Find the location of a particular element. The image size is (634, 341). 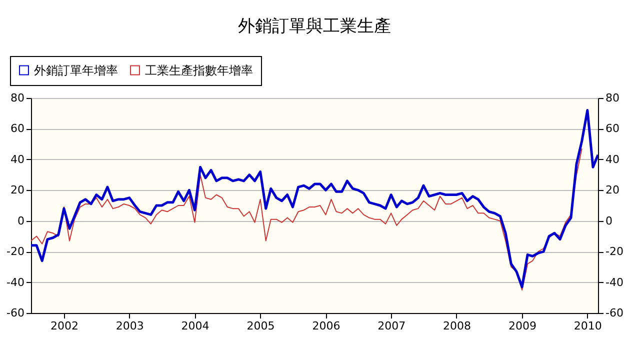

chart-title: 外銷訂單與工業生產 is located at coordinates (314, 26).